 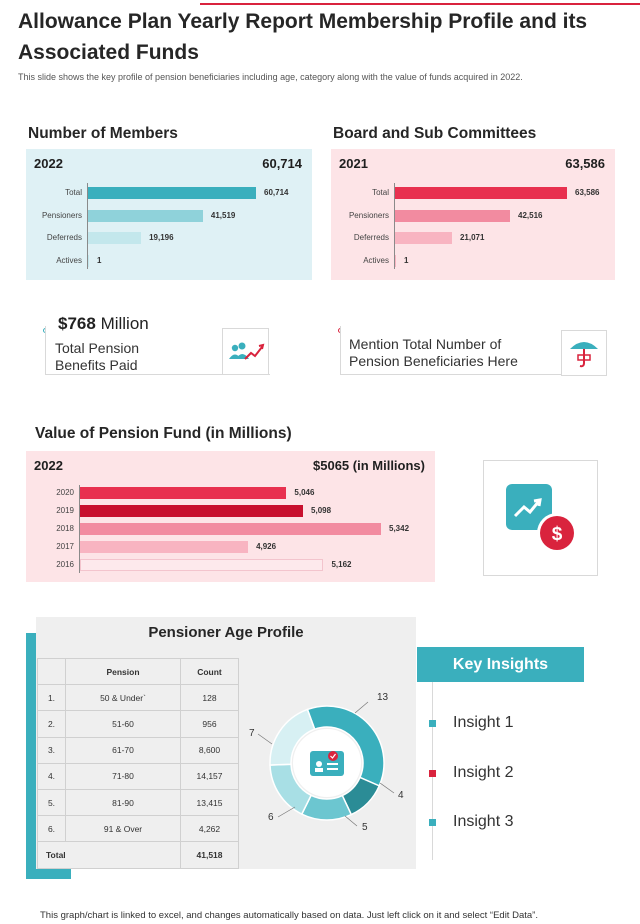 I want to click on row-count: 4,262, so click(x=209, y=829).